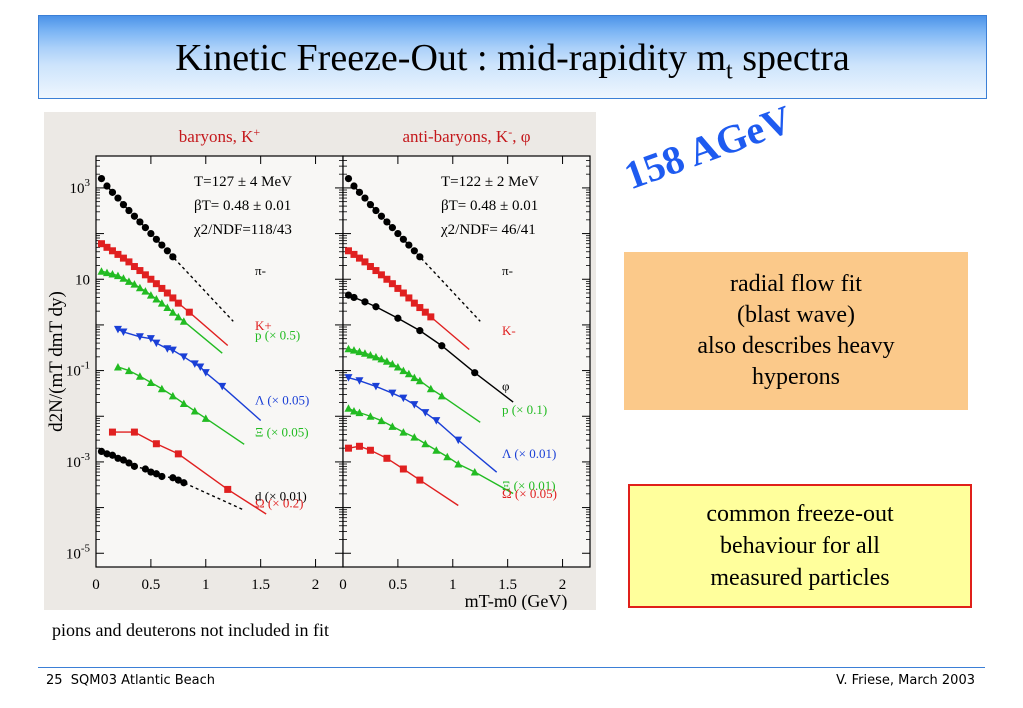 The height and width of the screenshot is (708, 1023). Describe the element at coordinates (220, 135) in the screenshot. I see `panel-title: baryons, K+` at that location.